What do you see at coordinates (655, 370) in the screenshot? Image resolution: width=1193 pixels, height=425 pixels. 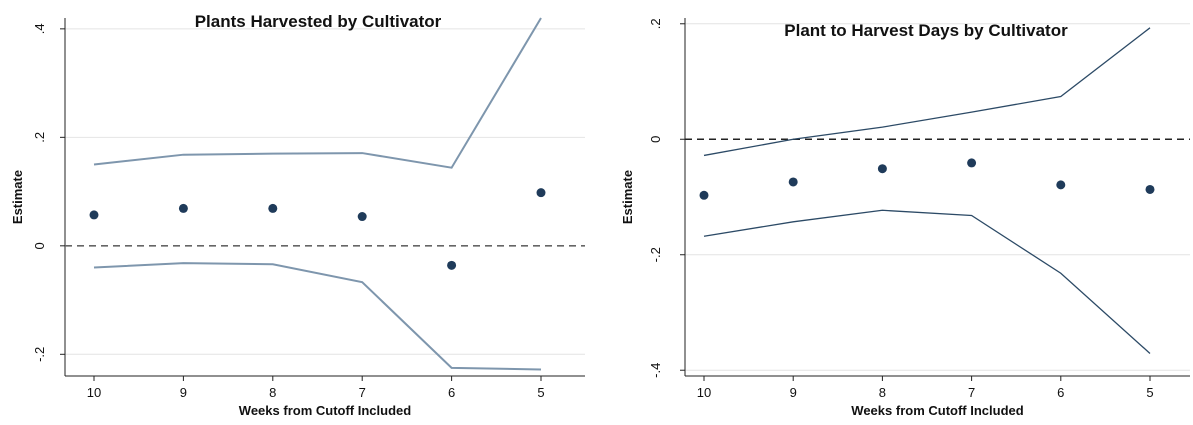 I see `y-tick-label: -.4` at bounding box center [655, 370].